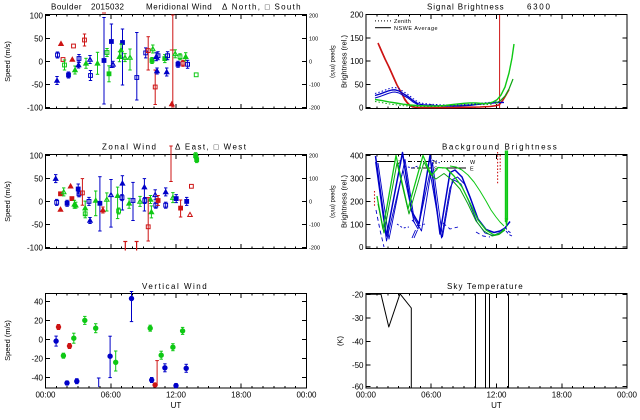 The height and width of the screenshot is (420, 640). What do you see at coordinates (485, 286) in the screenshot?
I see `svg-text: Sky Temperature` at bounding box center [485, 286].